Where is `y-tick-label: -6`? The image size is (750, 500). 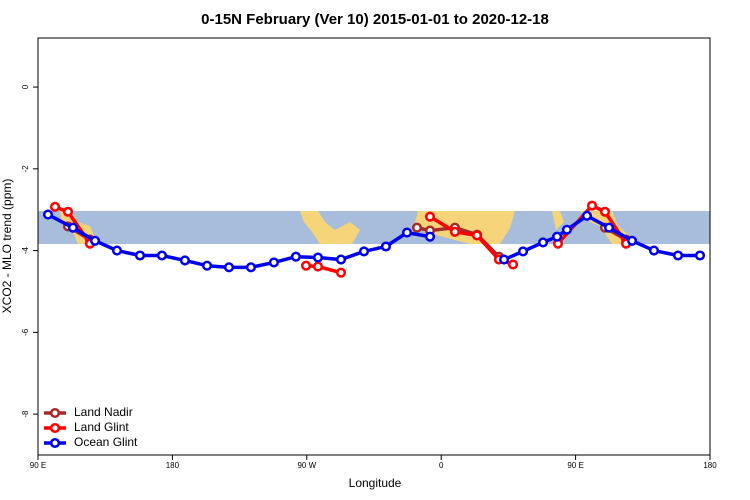 y-tick-label: -6 is located at coordinates (25, 332).